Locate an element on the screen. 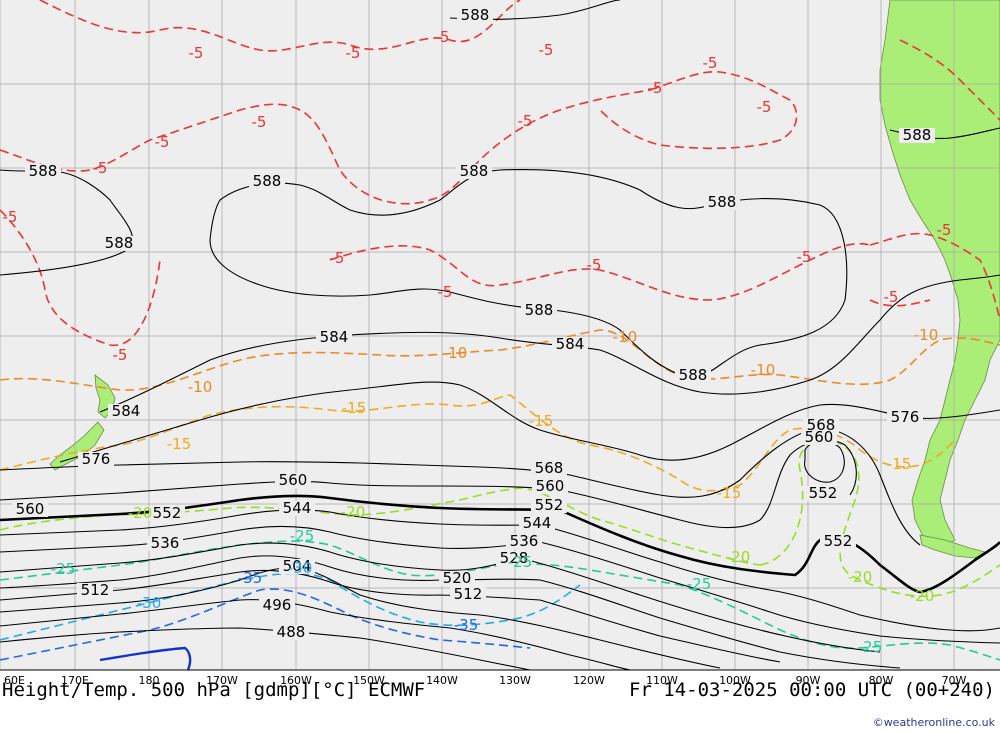 Image resolution: width=1000 pixels, height=733 pixels. height-label-h588h: 588 is located at coordinates (539, 310).